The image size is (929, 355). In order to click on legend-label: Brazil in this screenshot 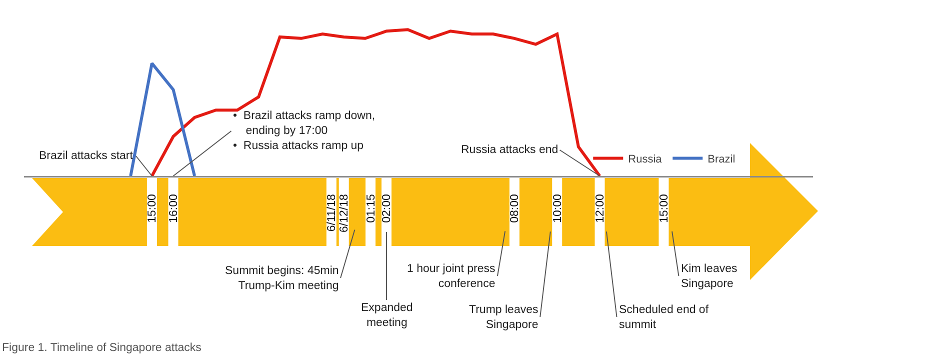, I will do `click(722, 160)`.